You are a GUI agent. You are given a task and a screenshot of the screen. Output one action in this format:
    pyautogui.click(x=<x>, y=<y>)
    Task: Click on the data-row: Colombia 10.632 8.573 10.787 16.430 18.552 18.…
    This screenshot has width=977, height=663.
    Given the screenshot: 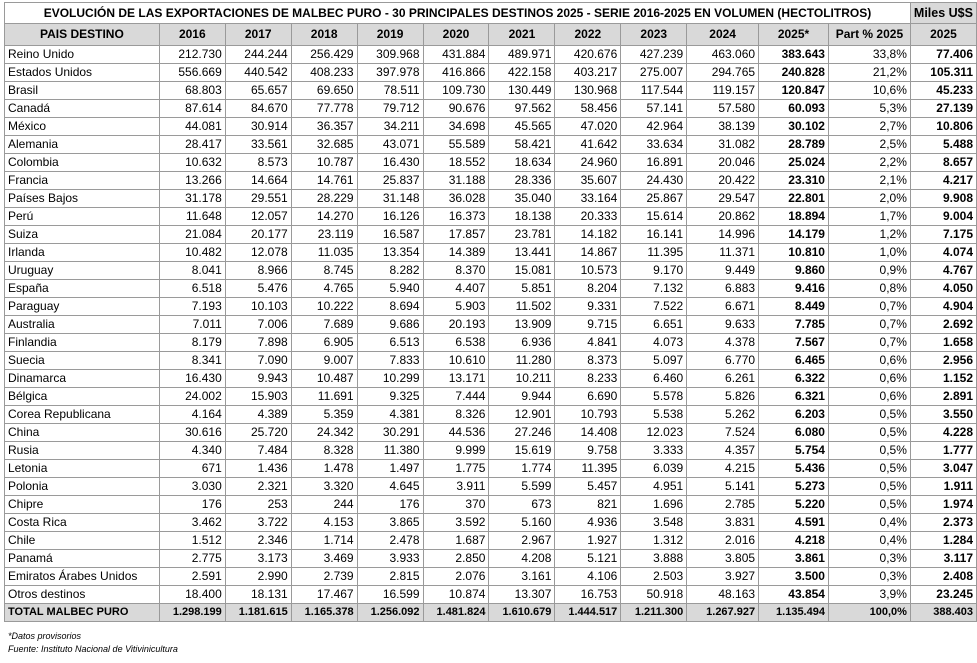 What is the action you would take?
    pyautogui.click(x=490, y=162)
    